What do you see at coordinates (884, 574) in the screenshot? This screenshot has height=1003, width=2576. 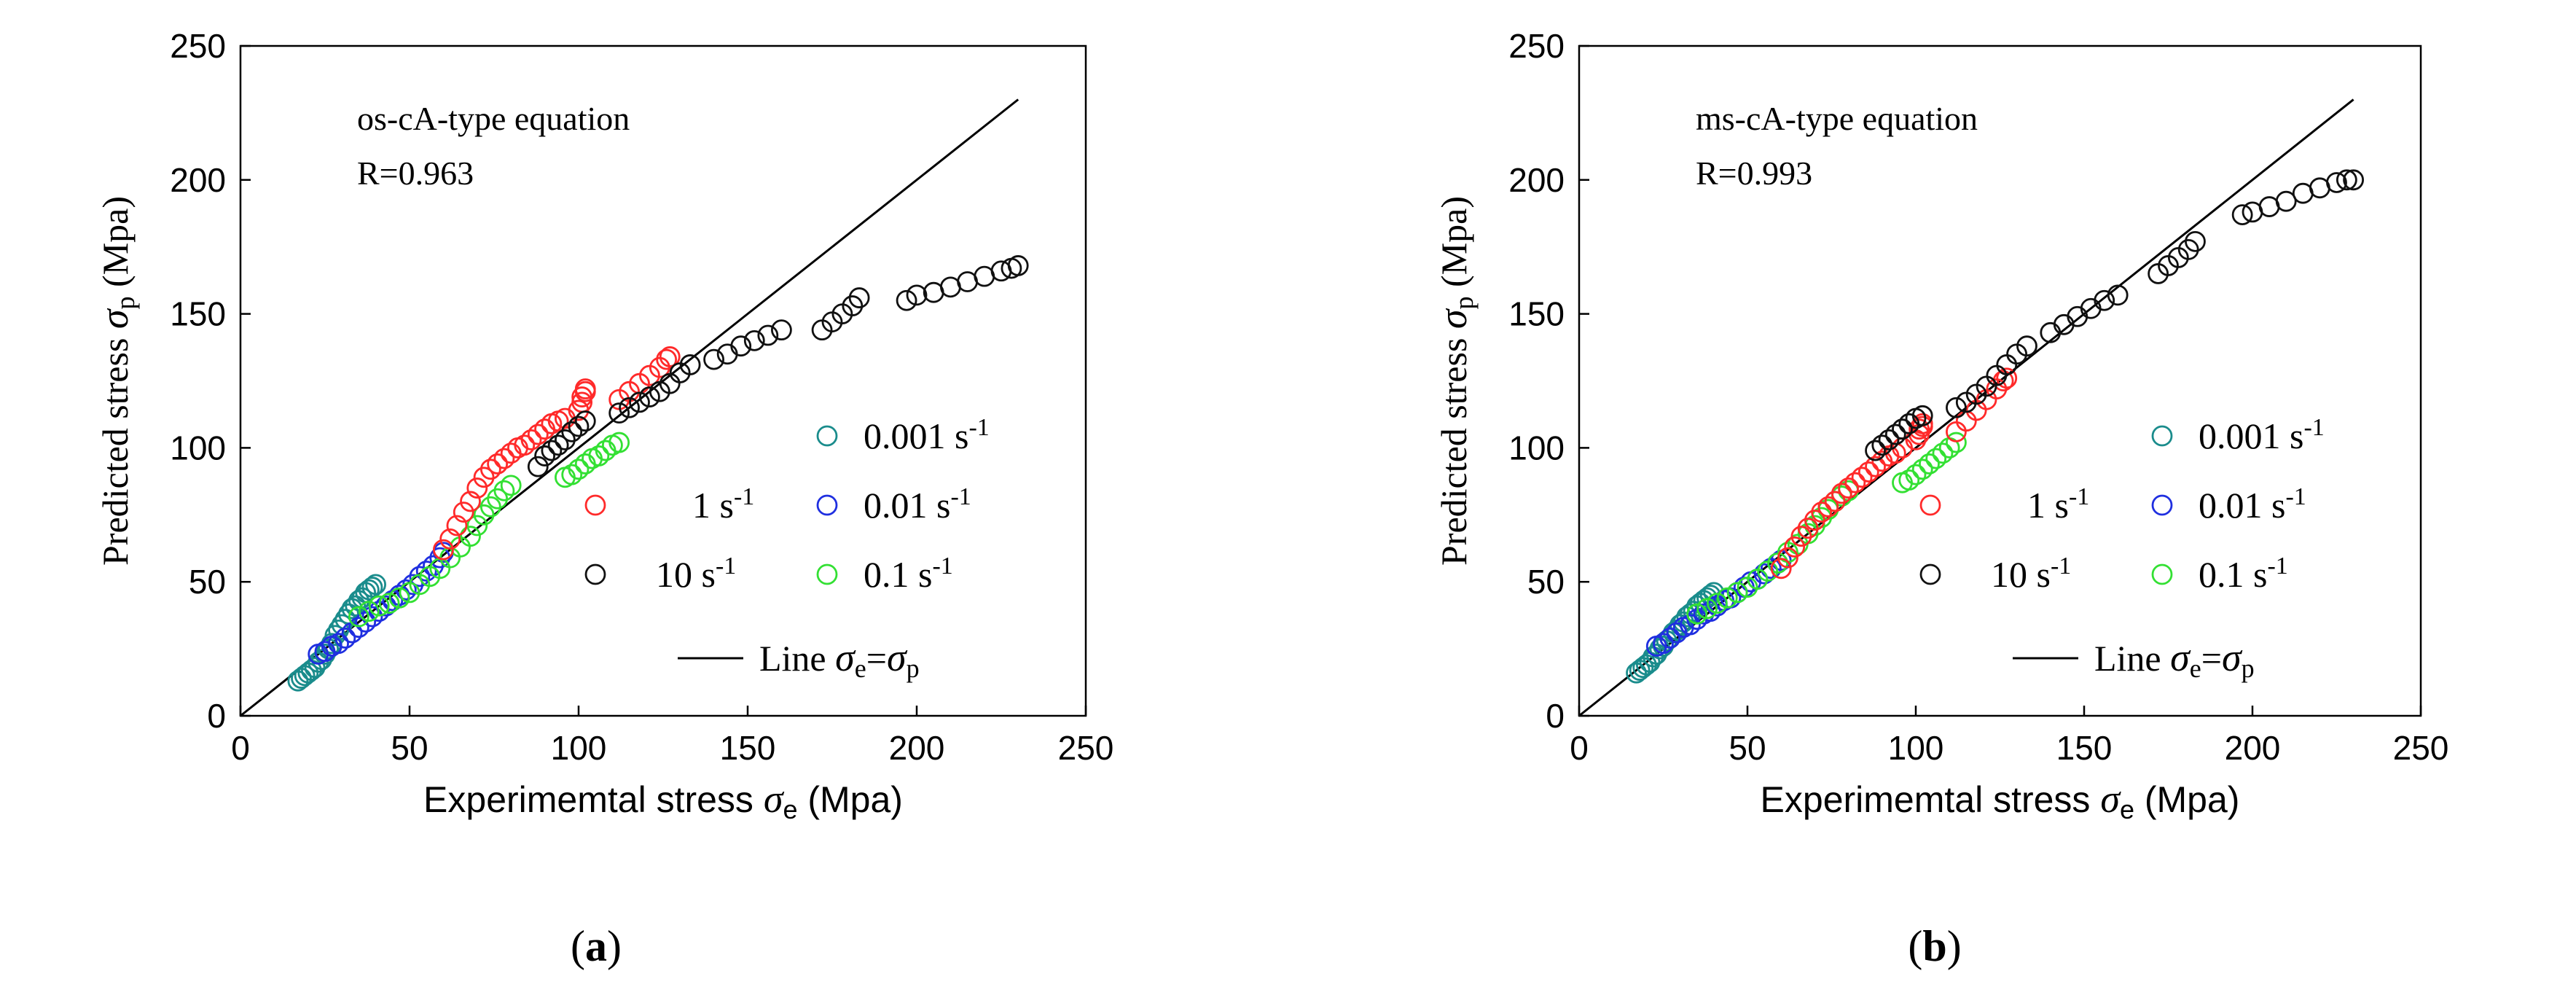 I see `legend-item: 0.1 s-1` at bounding box center [884, 574].